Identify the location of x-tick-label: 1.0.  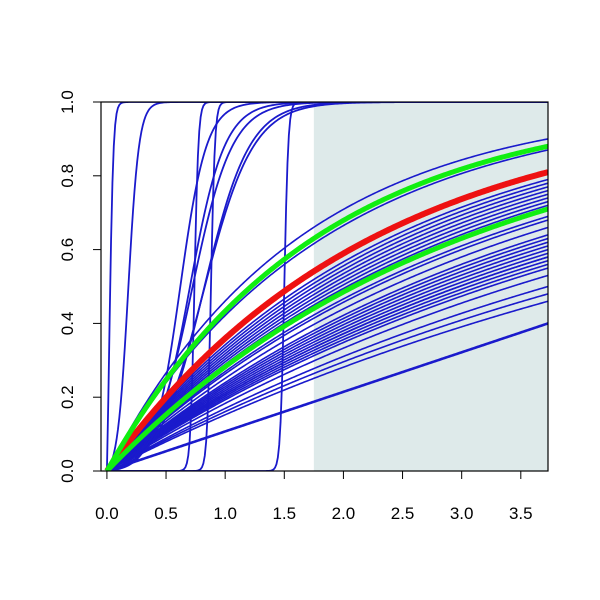
(225, 513).